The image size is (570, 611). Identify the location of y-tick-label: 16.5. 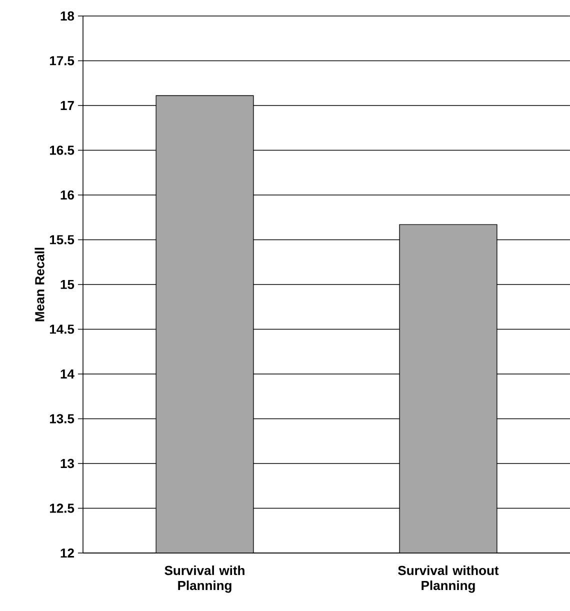
(62, 150).